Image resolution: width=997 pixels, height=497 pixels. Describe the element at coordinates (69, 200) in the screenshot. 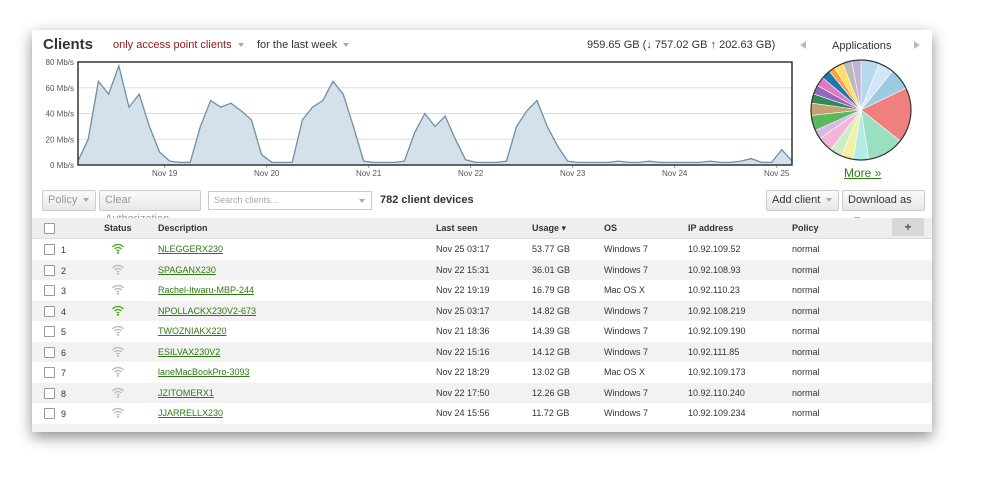

I see `policy-button: Policy` at that location.